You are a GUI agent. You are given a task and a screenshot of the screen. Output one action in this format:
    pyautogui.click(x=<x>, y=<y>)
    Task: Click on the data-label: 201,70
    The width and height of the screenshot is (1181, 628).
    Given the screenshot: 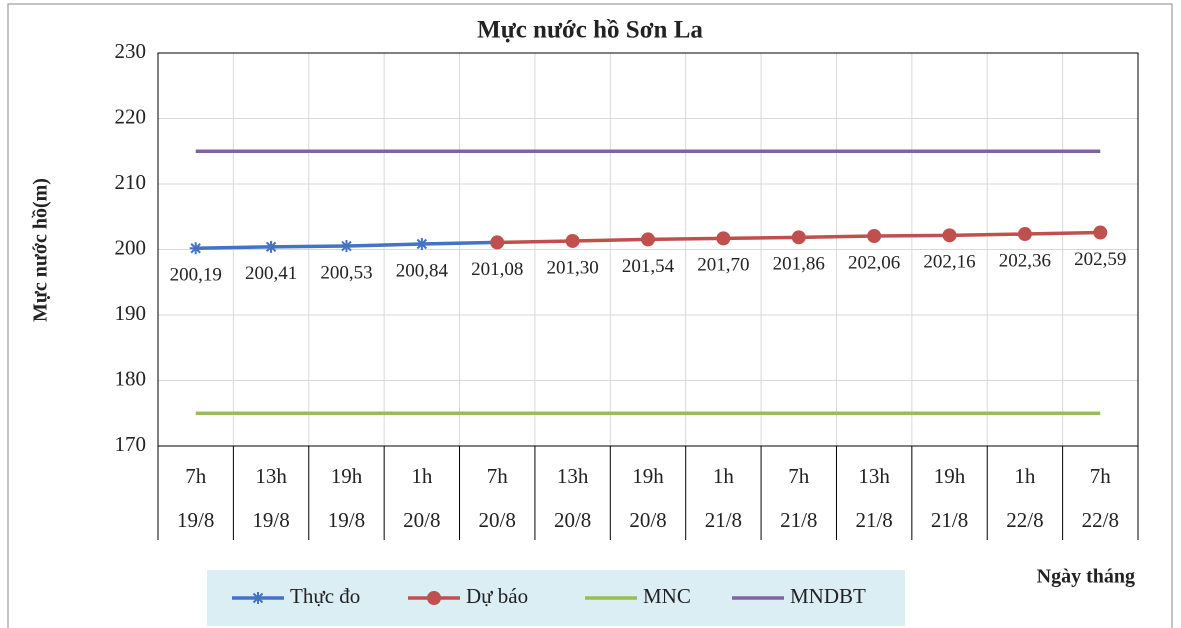 What is the action you would take?
    pyautogui.click(x=723, y=265)
    